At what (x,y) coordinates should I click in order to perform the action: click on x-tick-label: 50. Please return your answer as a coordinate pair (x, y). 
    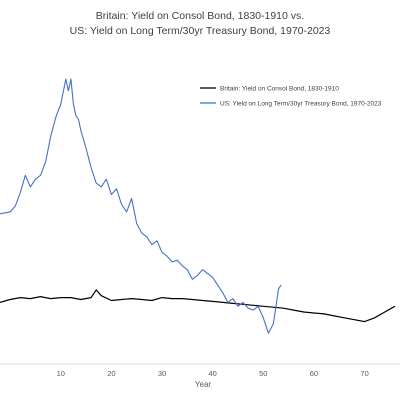
    Looking at the image, I should click on (263, 373).